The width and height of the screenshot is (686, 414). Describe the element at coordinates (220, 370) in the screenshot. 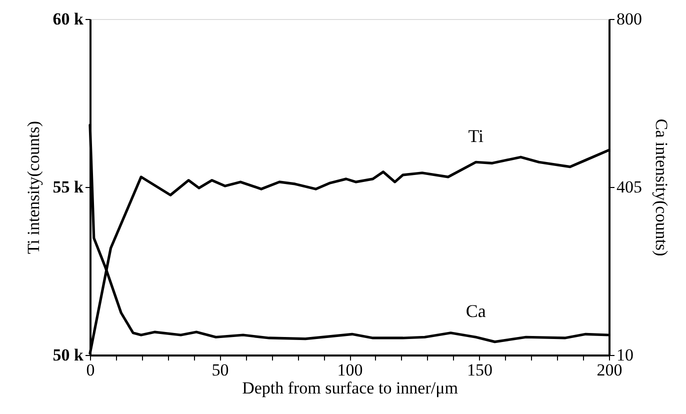

I see `x-tick-label: 50` at that location.